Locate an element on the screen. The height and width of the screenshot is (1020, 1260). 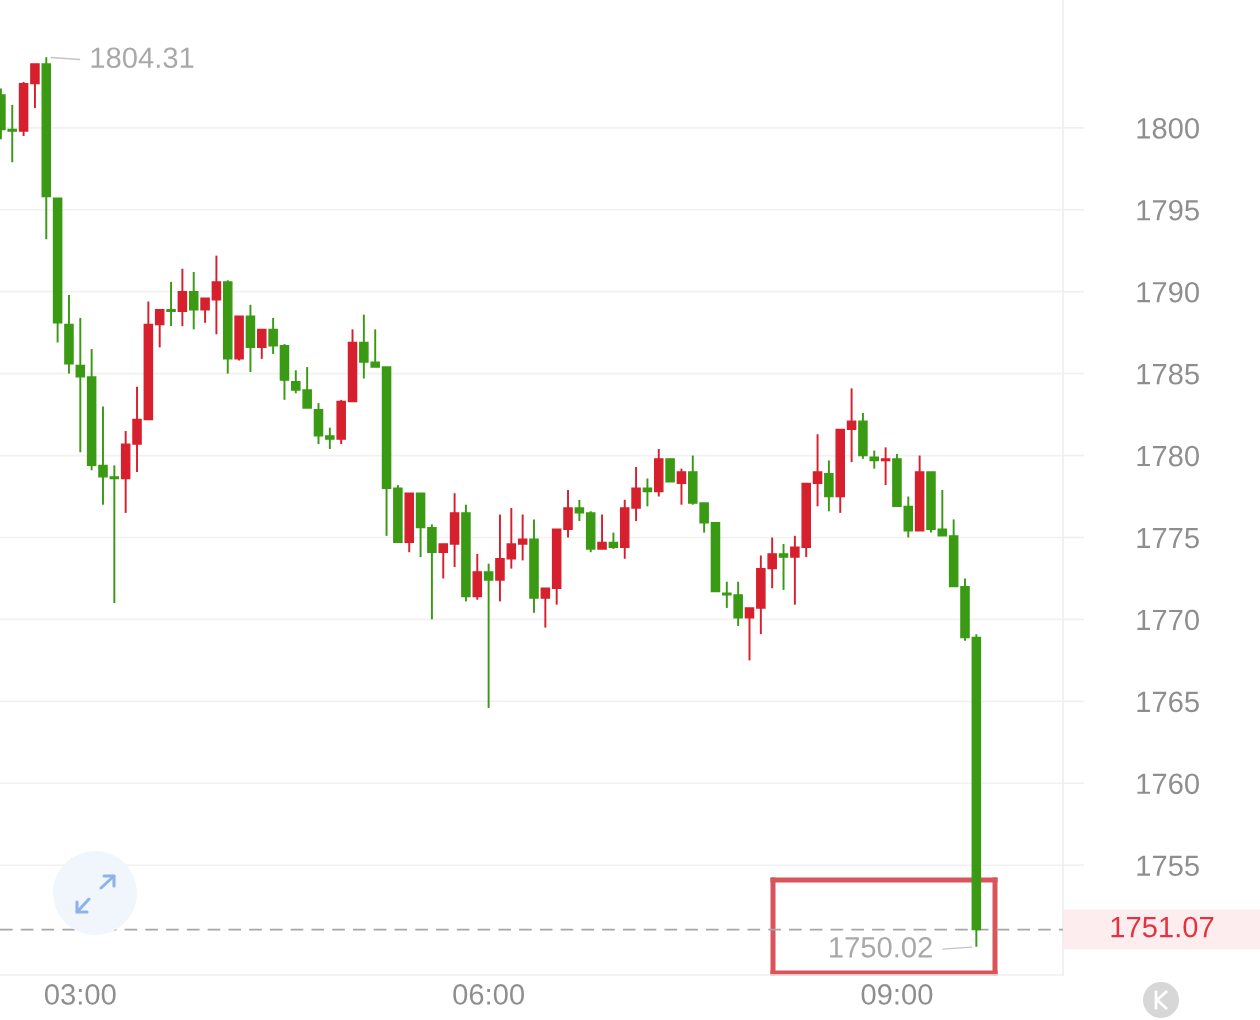
y-tick-label: 1785 is located at coordinates (1168, 374).